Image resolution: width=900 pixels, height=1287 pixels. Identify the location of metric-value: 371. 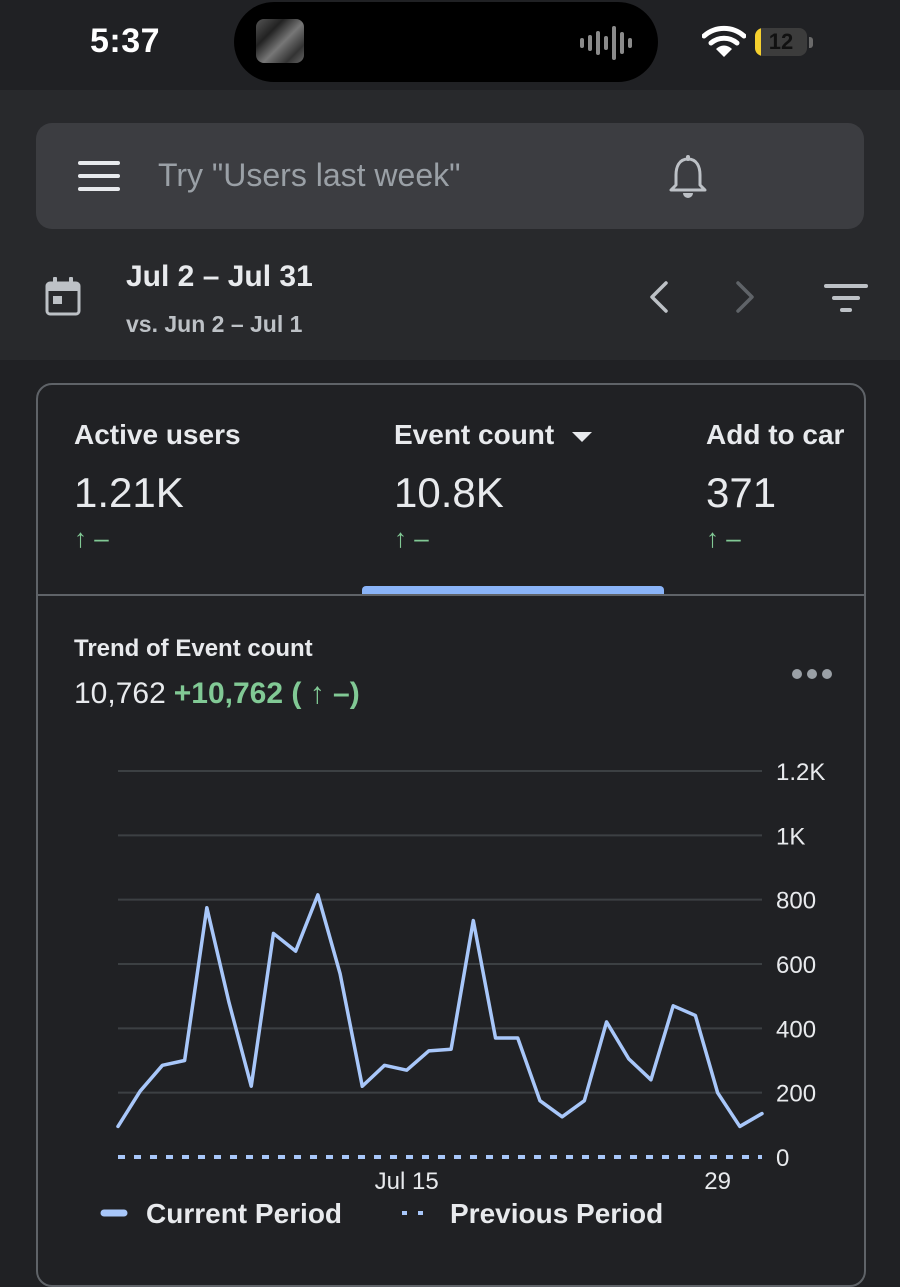
(775, 493).